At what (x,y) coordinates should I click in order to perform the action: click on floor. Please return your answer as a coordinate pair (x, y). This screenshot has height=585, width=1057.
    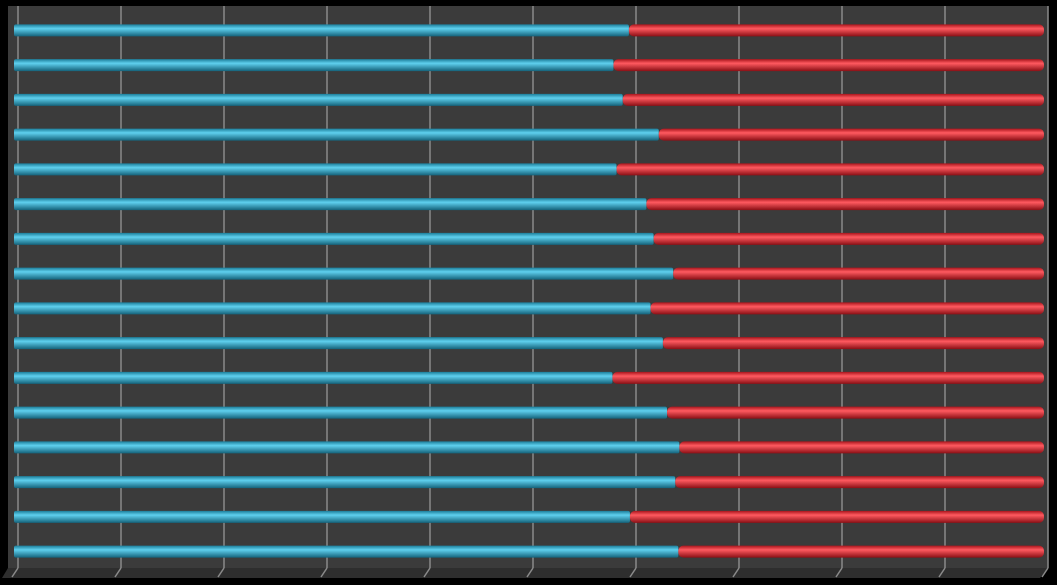
    Looking at the image, I should click on (525, 573).